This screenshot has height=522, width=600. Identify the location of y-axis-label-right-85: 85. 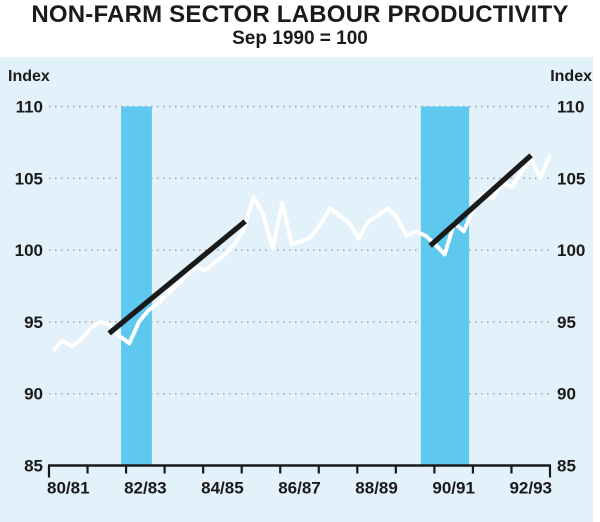
(566, 466).